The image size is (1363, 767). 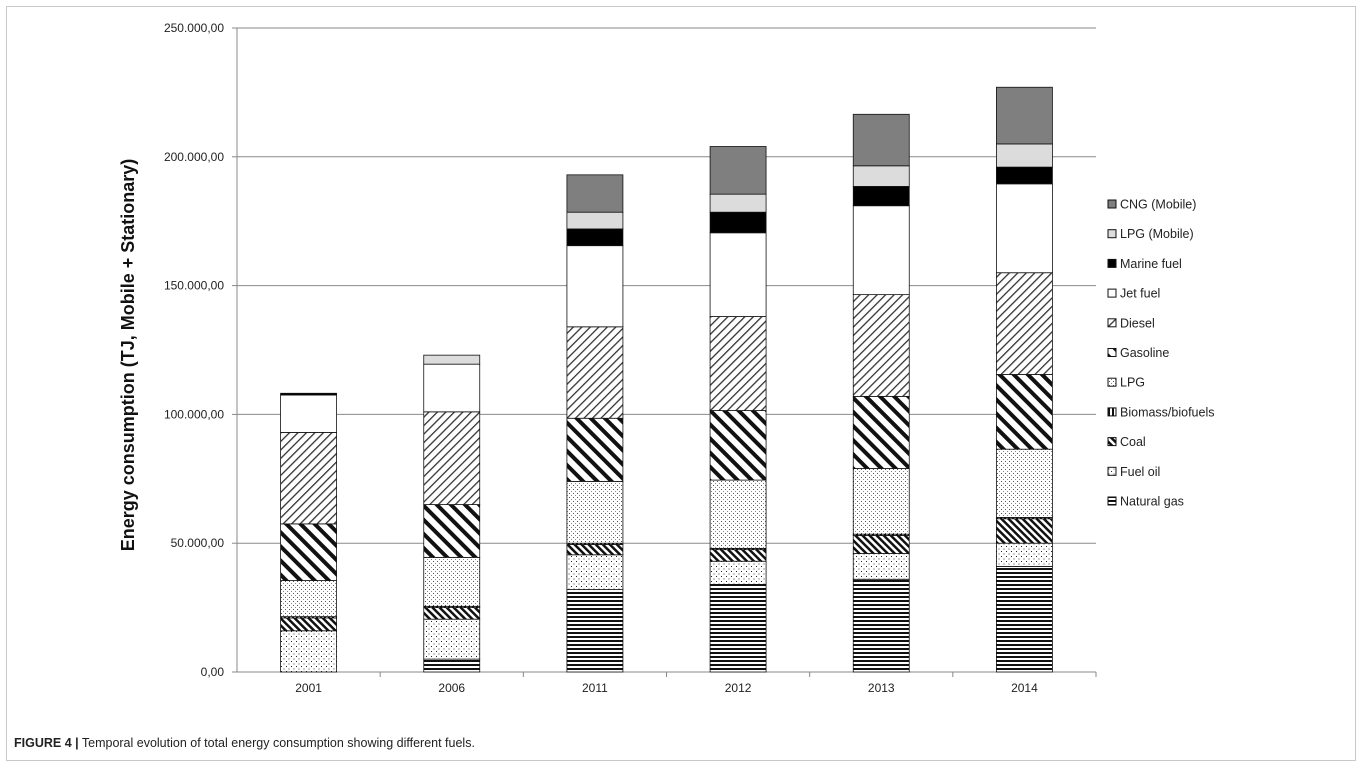 What do you see at coordinates (595, 286) in the screenshot?
I see `bar-segment-jet-fuel-2011` at bounding box center [595, 286].